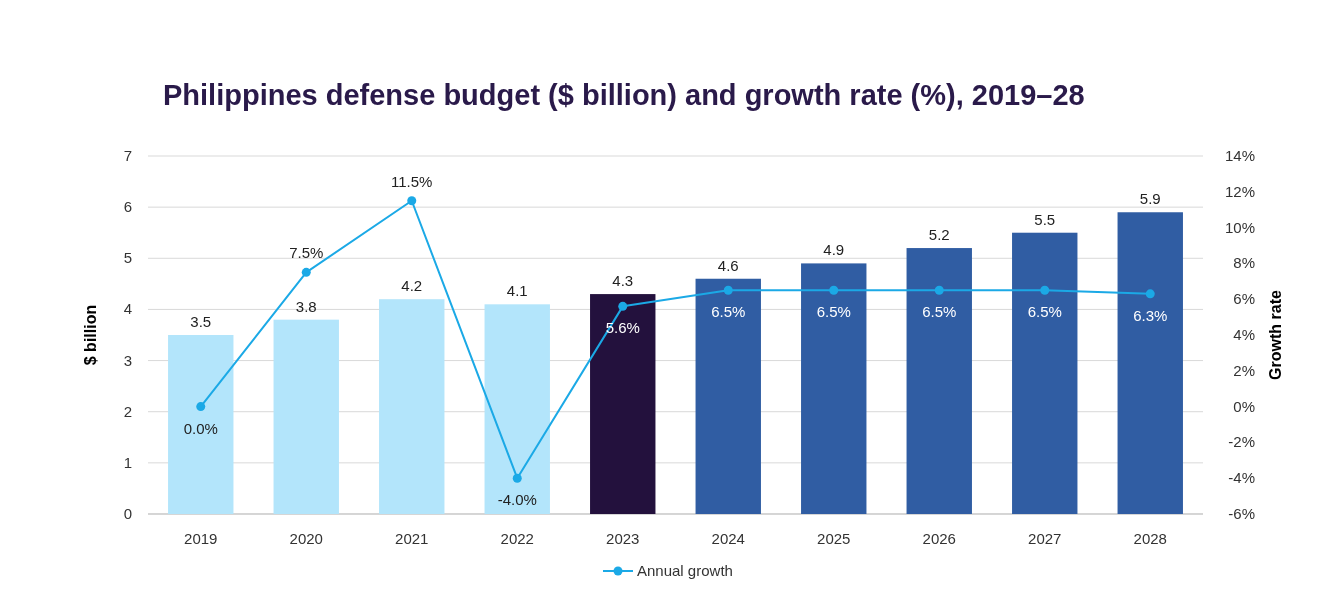 Image resolution: width=1319 pixels, height=608 pixels. Describe the element at coordinates (1275, 335) in the screenshot. I see `y2-axis-title: Growth rate` at that location.